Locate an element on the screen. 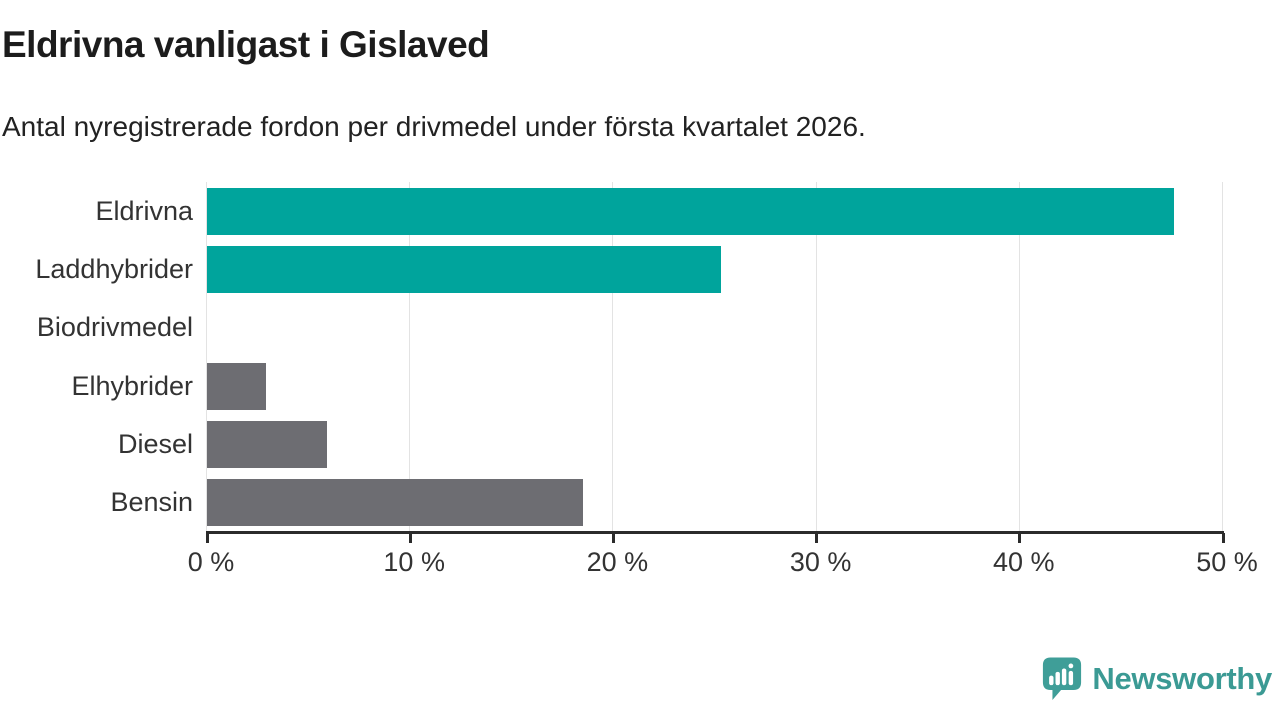  bar-laddhybrider is located at coordinates (464, 269).